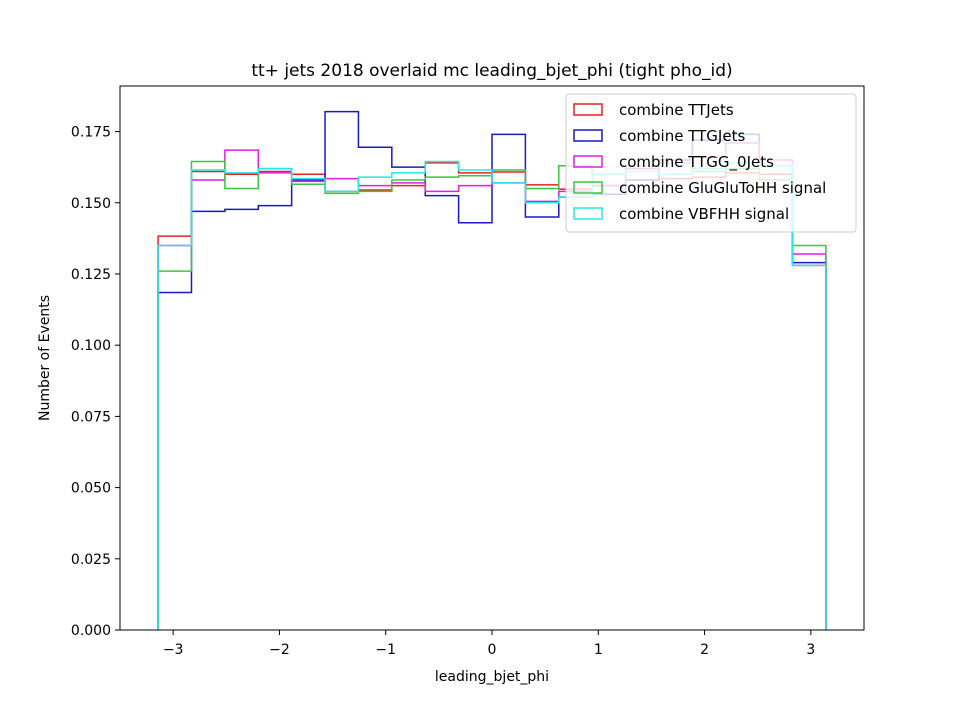  I want to click on legend-label: combine TTGJets, so click(682, 136).